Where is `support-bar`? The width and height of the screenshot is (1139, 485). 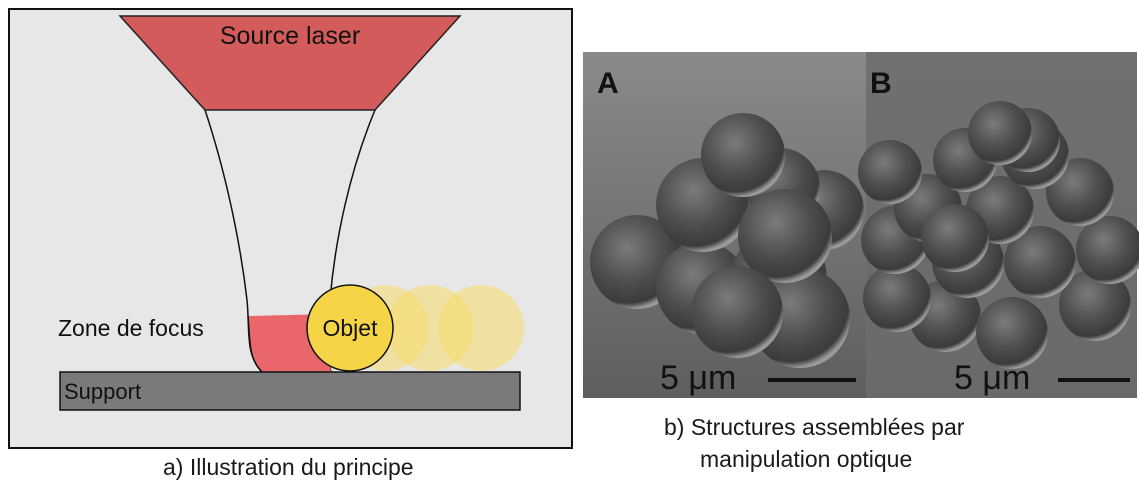
support-bar is located at coordinates (290, 391).